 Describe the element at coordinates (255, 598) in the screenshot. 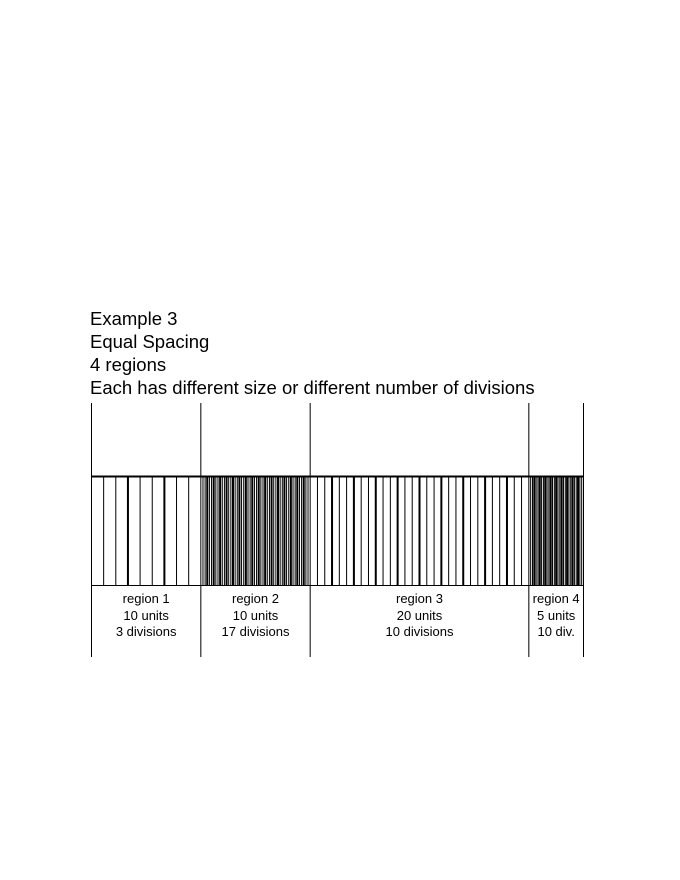

I see `region-2-label: region 2` at that location.